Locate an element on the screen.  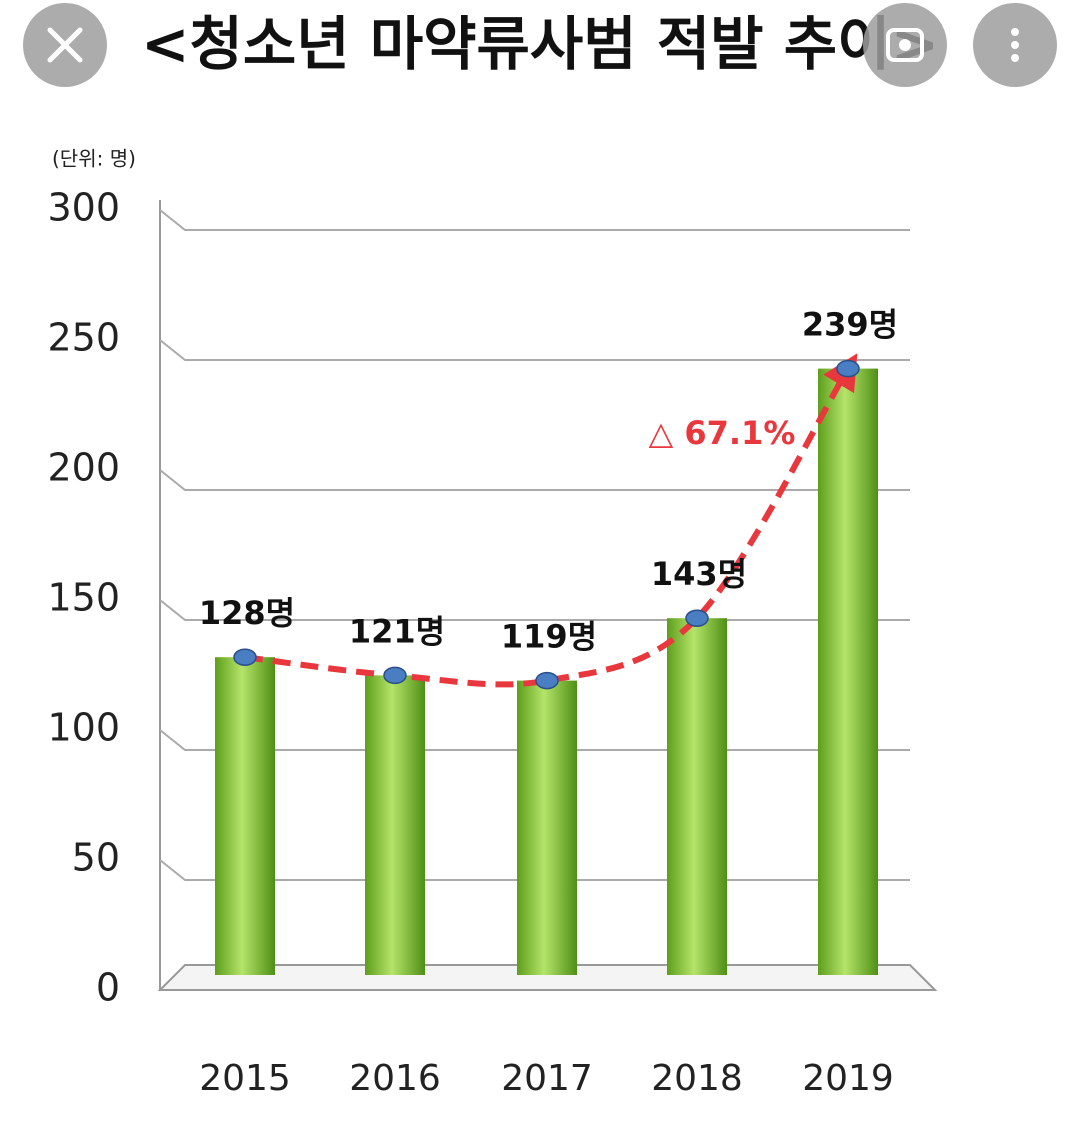
value-label: 143명 is located at coordinates (699, 574).